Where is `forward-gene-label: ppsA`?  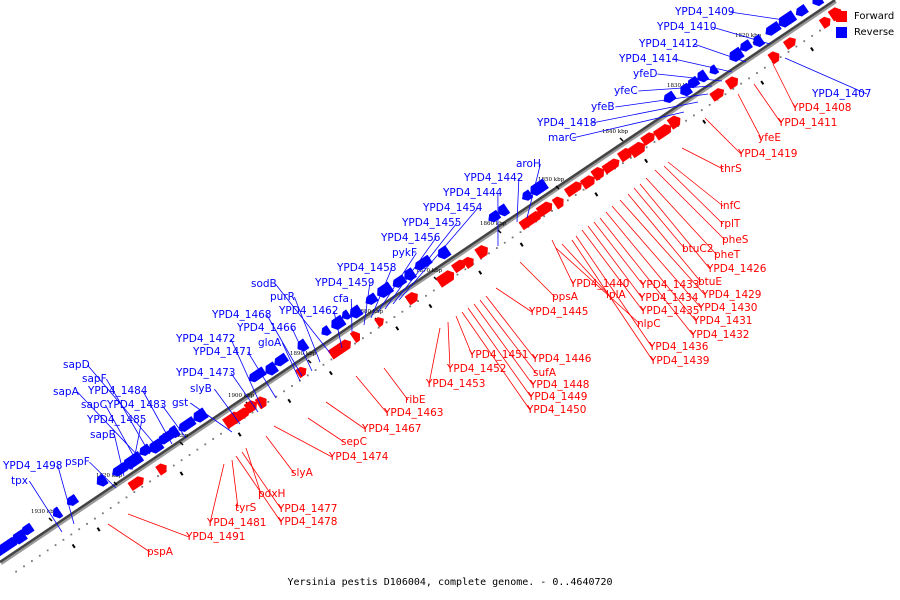
forward-gene-label: ppsA is located at coordinates (565, 297).